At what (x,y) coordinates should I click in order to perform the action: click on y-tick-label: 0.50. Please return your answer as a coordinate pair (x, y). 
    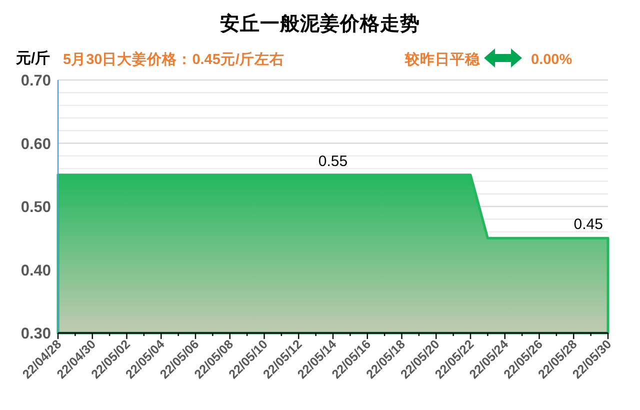
    Looking at the image, I should click on (35, 207).